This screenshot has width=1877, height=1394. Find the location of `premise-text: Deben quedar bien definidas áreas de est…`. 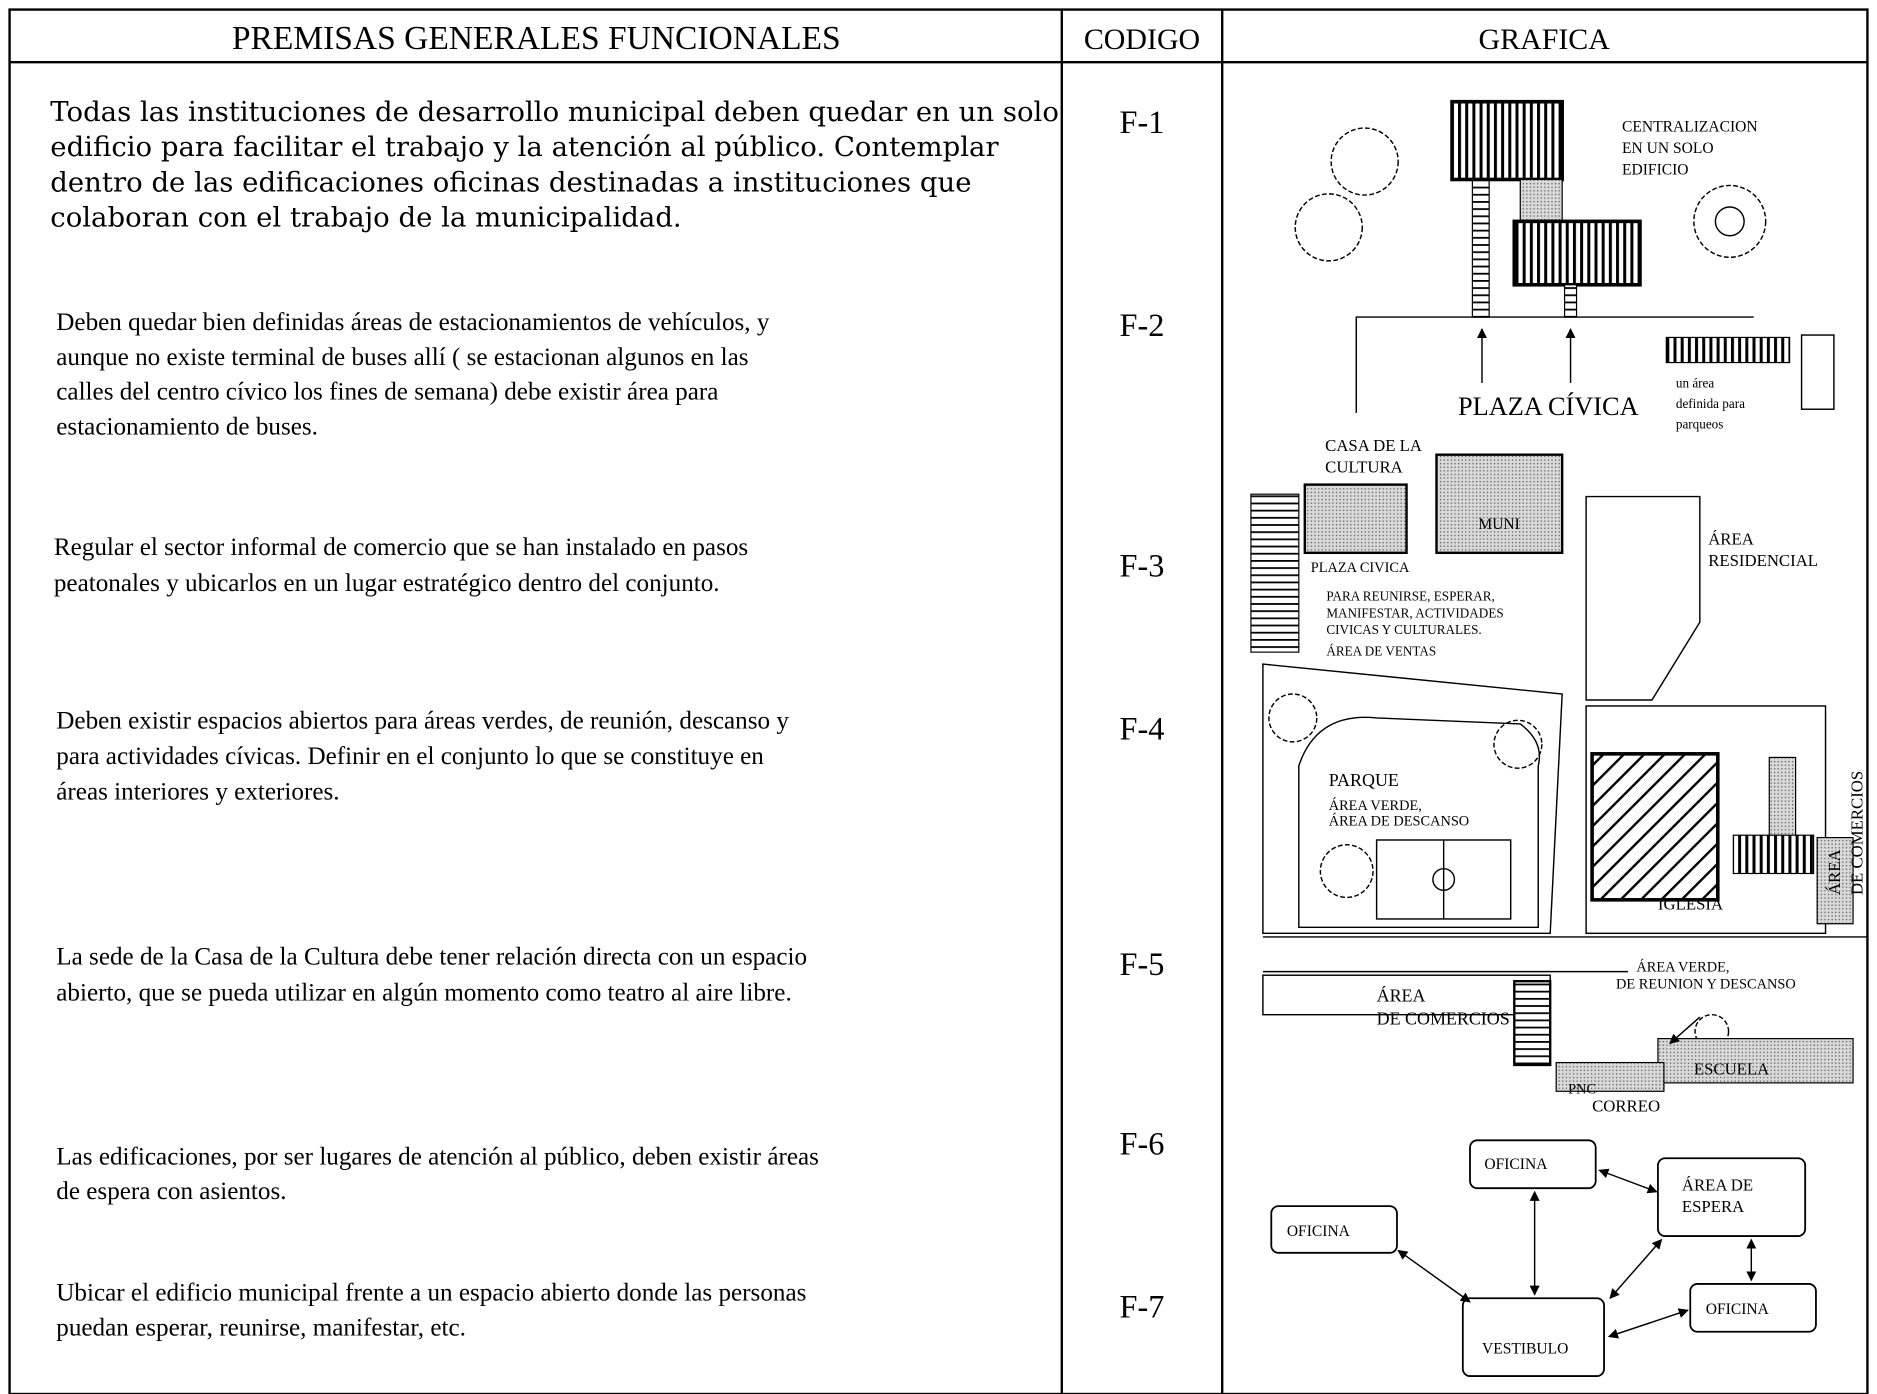

premise-text: Deben quedar bien definidas áreas de est… is located at coordinates (413, 322).